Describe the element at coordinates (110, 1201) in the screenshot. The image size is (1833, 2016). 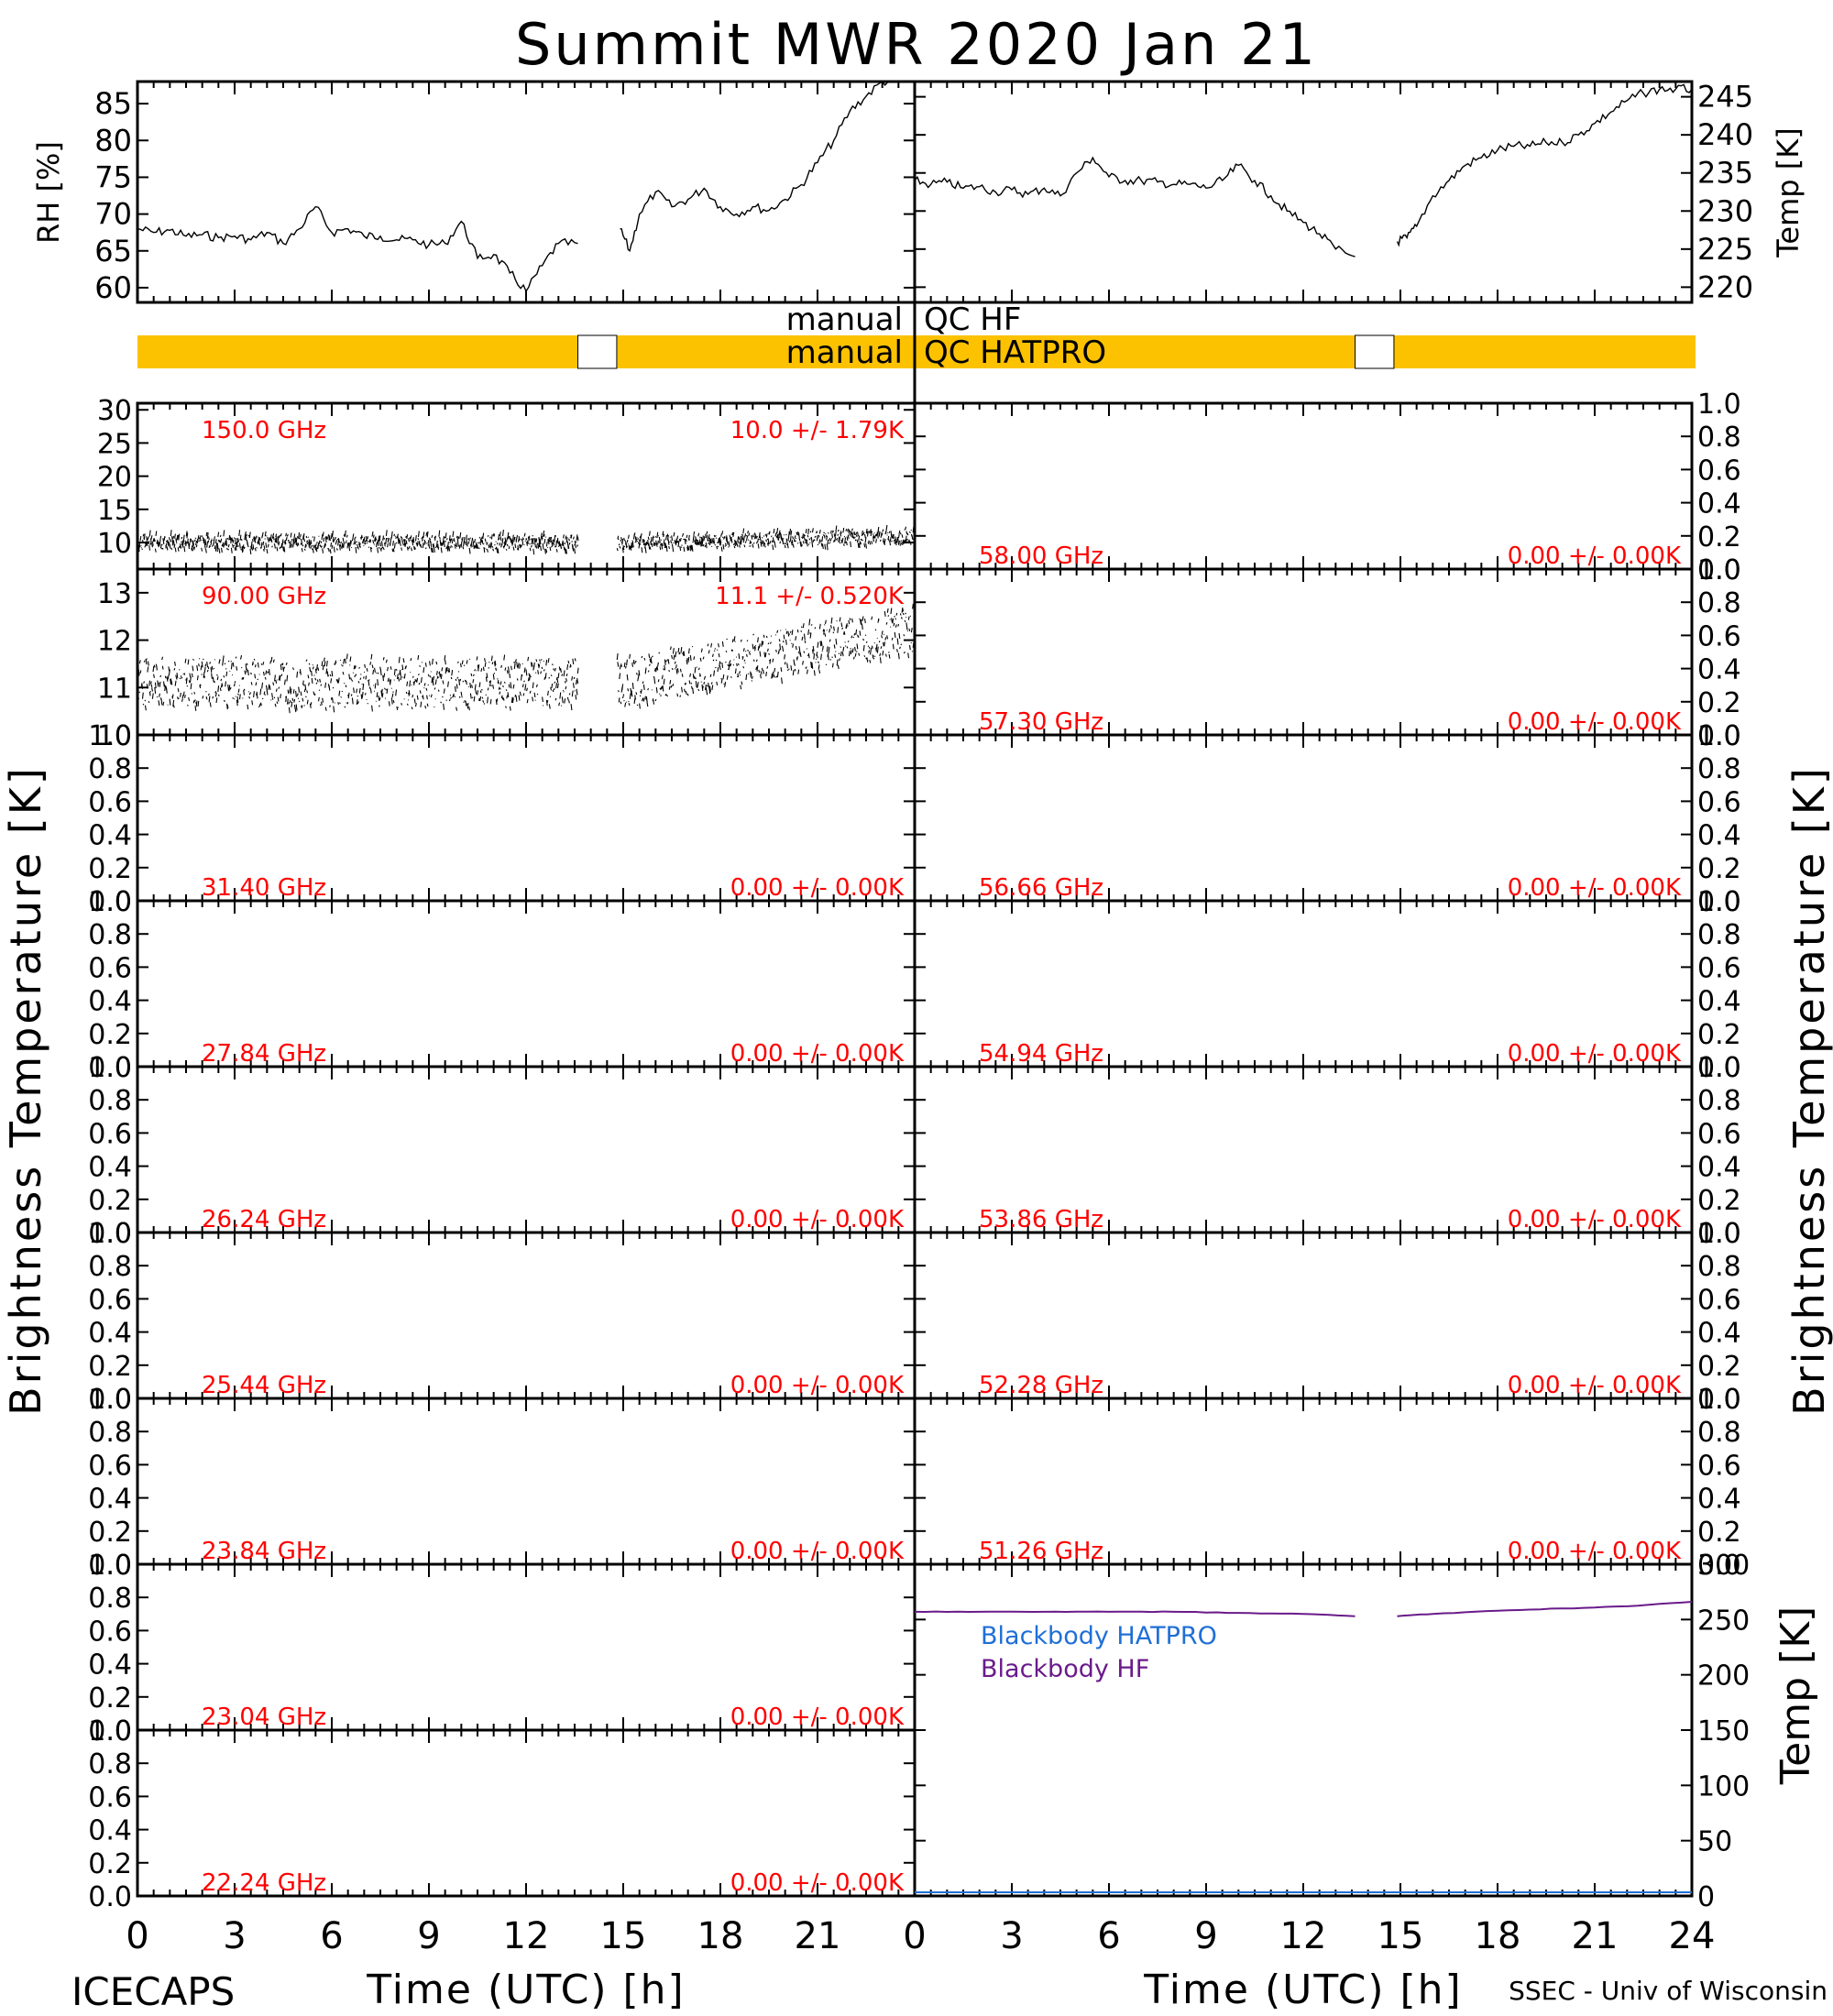
I see `tb-left-4-axis-ytick-label: 0.2` at that location.